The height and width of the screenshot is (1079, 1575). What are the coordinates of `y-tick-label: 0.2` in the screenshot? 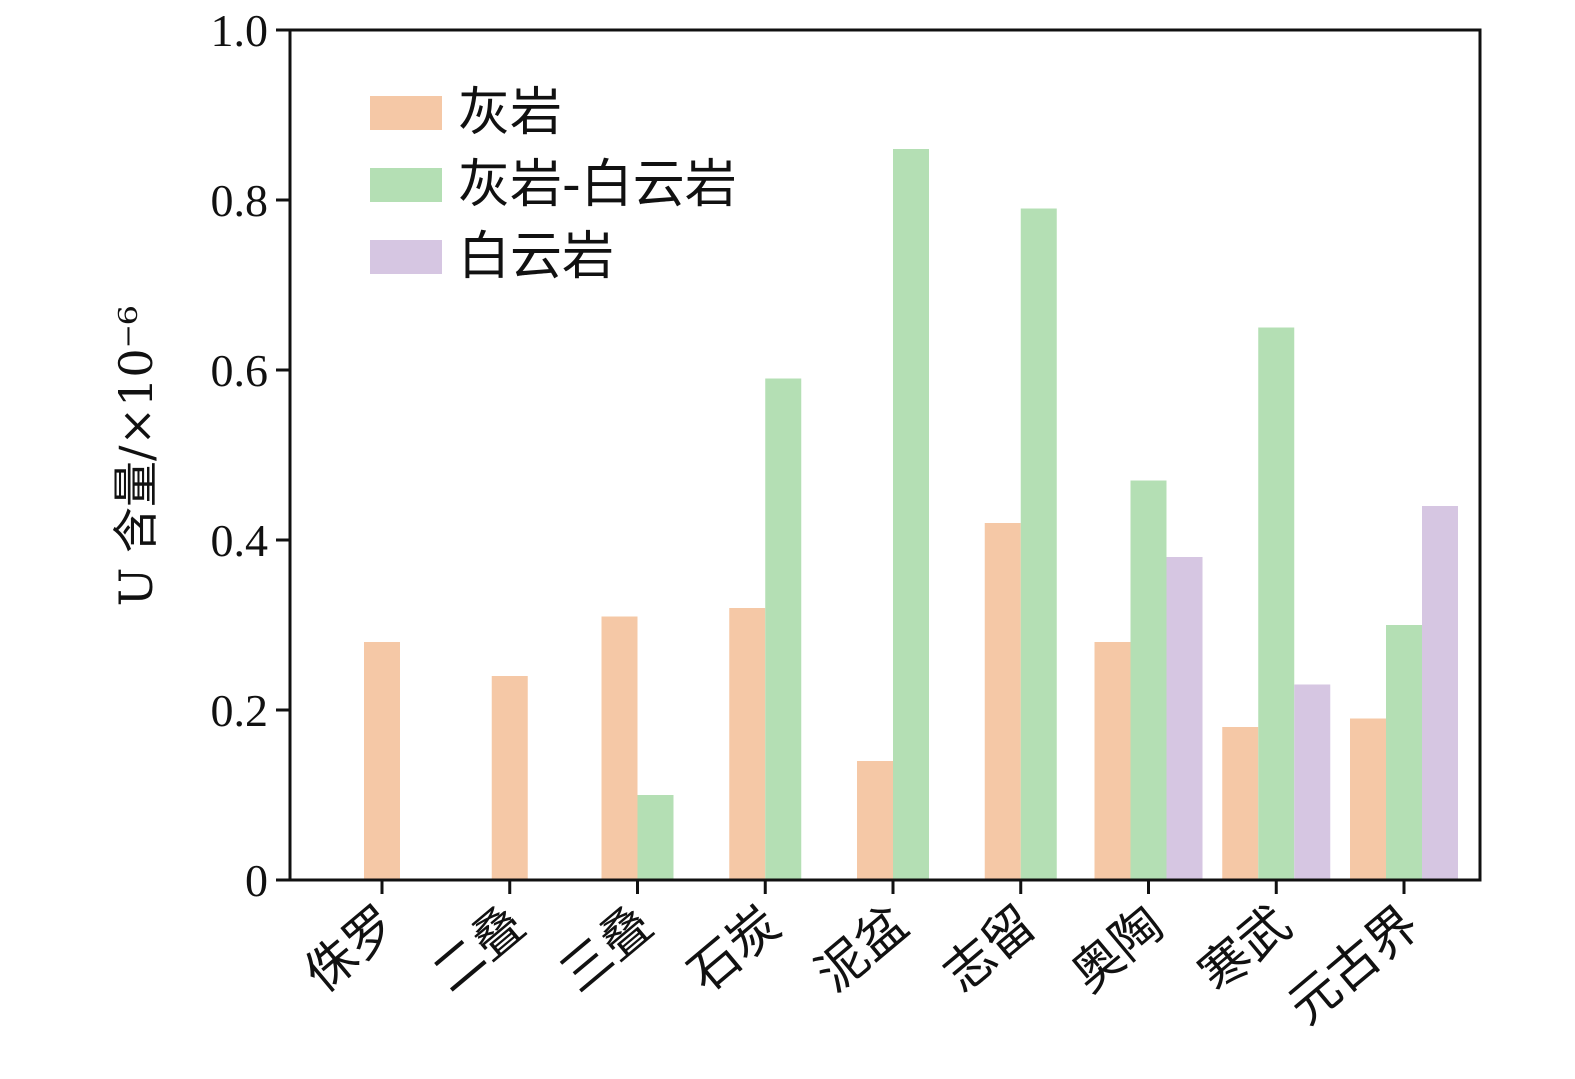 It's located at (240, 710).